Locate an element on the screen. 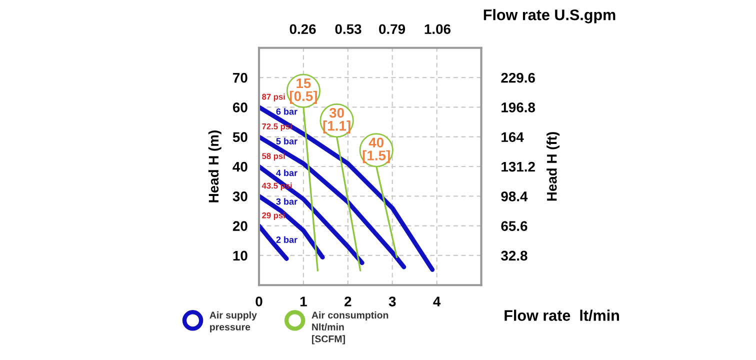 The width and height of the screenshot is (756, 360). text: Air supply pressure is located at coordinates (233, 321).